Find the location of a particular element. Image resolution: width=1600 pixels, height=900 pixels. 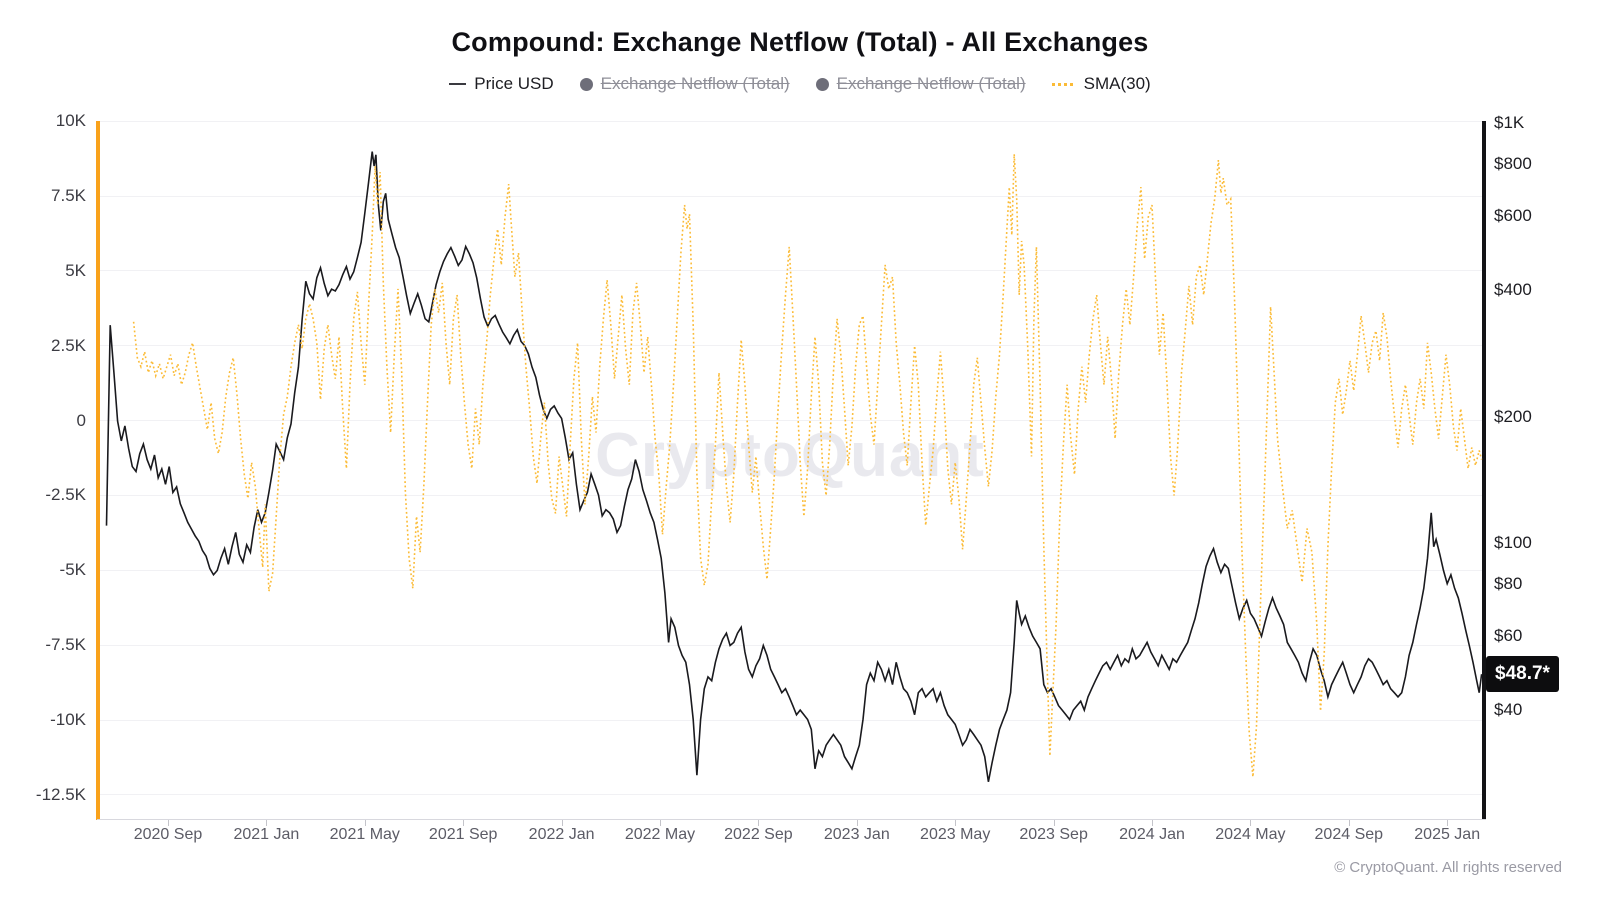

right-axis-tick-label: $200 is located at coordinates (1513, 416).